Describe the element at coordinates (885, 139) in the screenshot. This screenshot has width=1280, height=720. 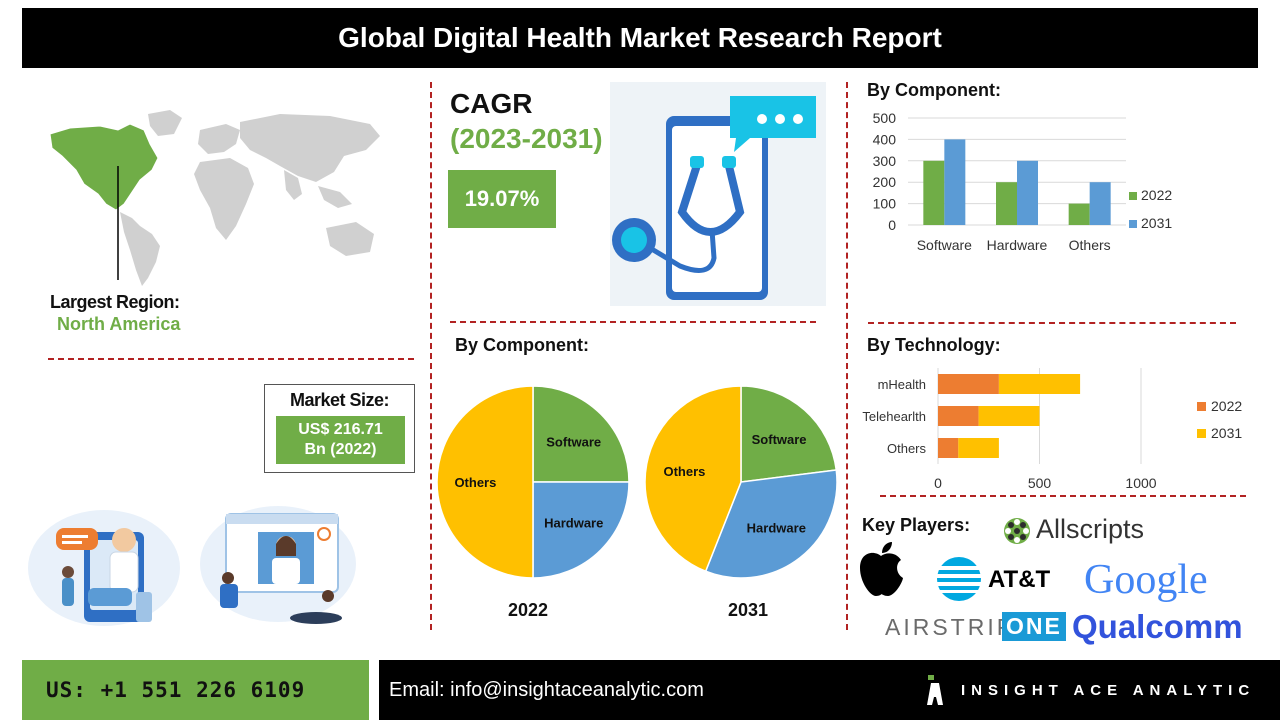
I see `y-tick-label: 400` at that location.